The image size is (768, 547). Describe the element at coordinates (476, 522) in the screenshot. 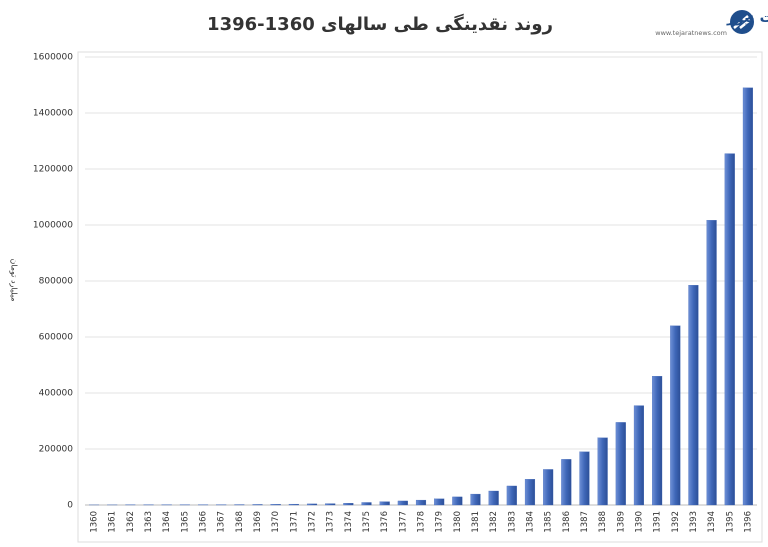

I see `x-tick-label: 1381` at that location.